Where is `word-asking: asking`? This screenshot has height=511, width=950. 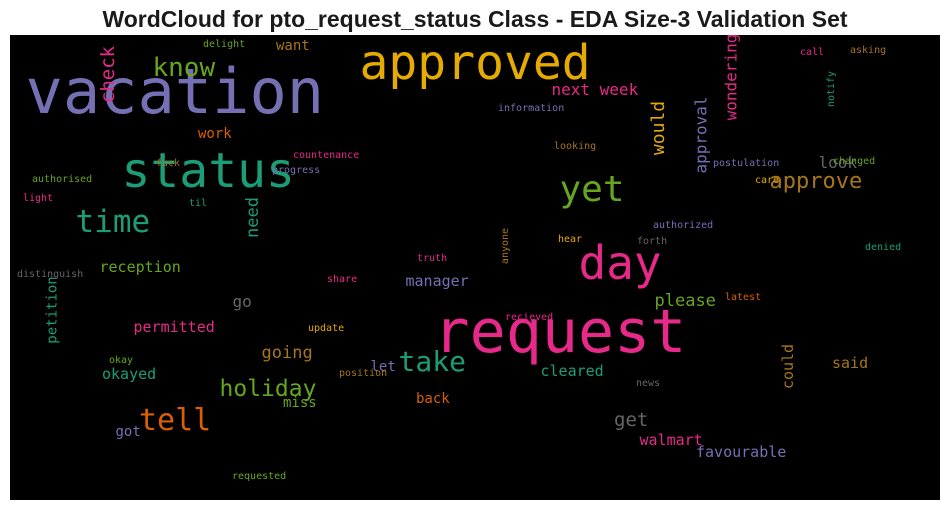
word-asking: asking is located at coordinates (868, 50).